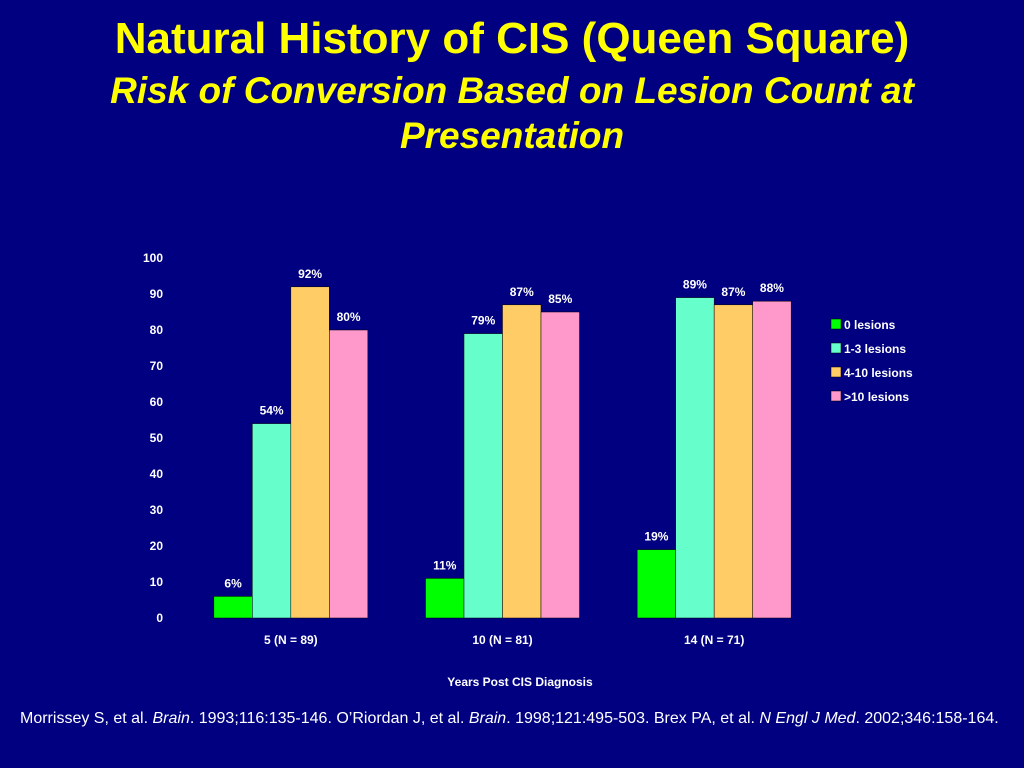 This screenshot has height=768, width=1024. I want to click on citation-text-1: Morrissey S, et al., so click(86, 718).